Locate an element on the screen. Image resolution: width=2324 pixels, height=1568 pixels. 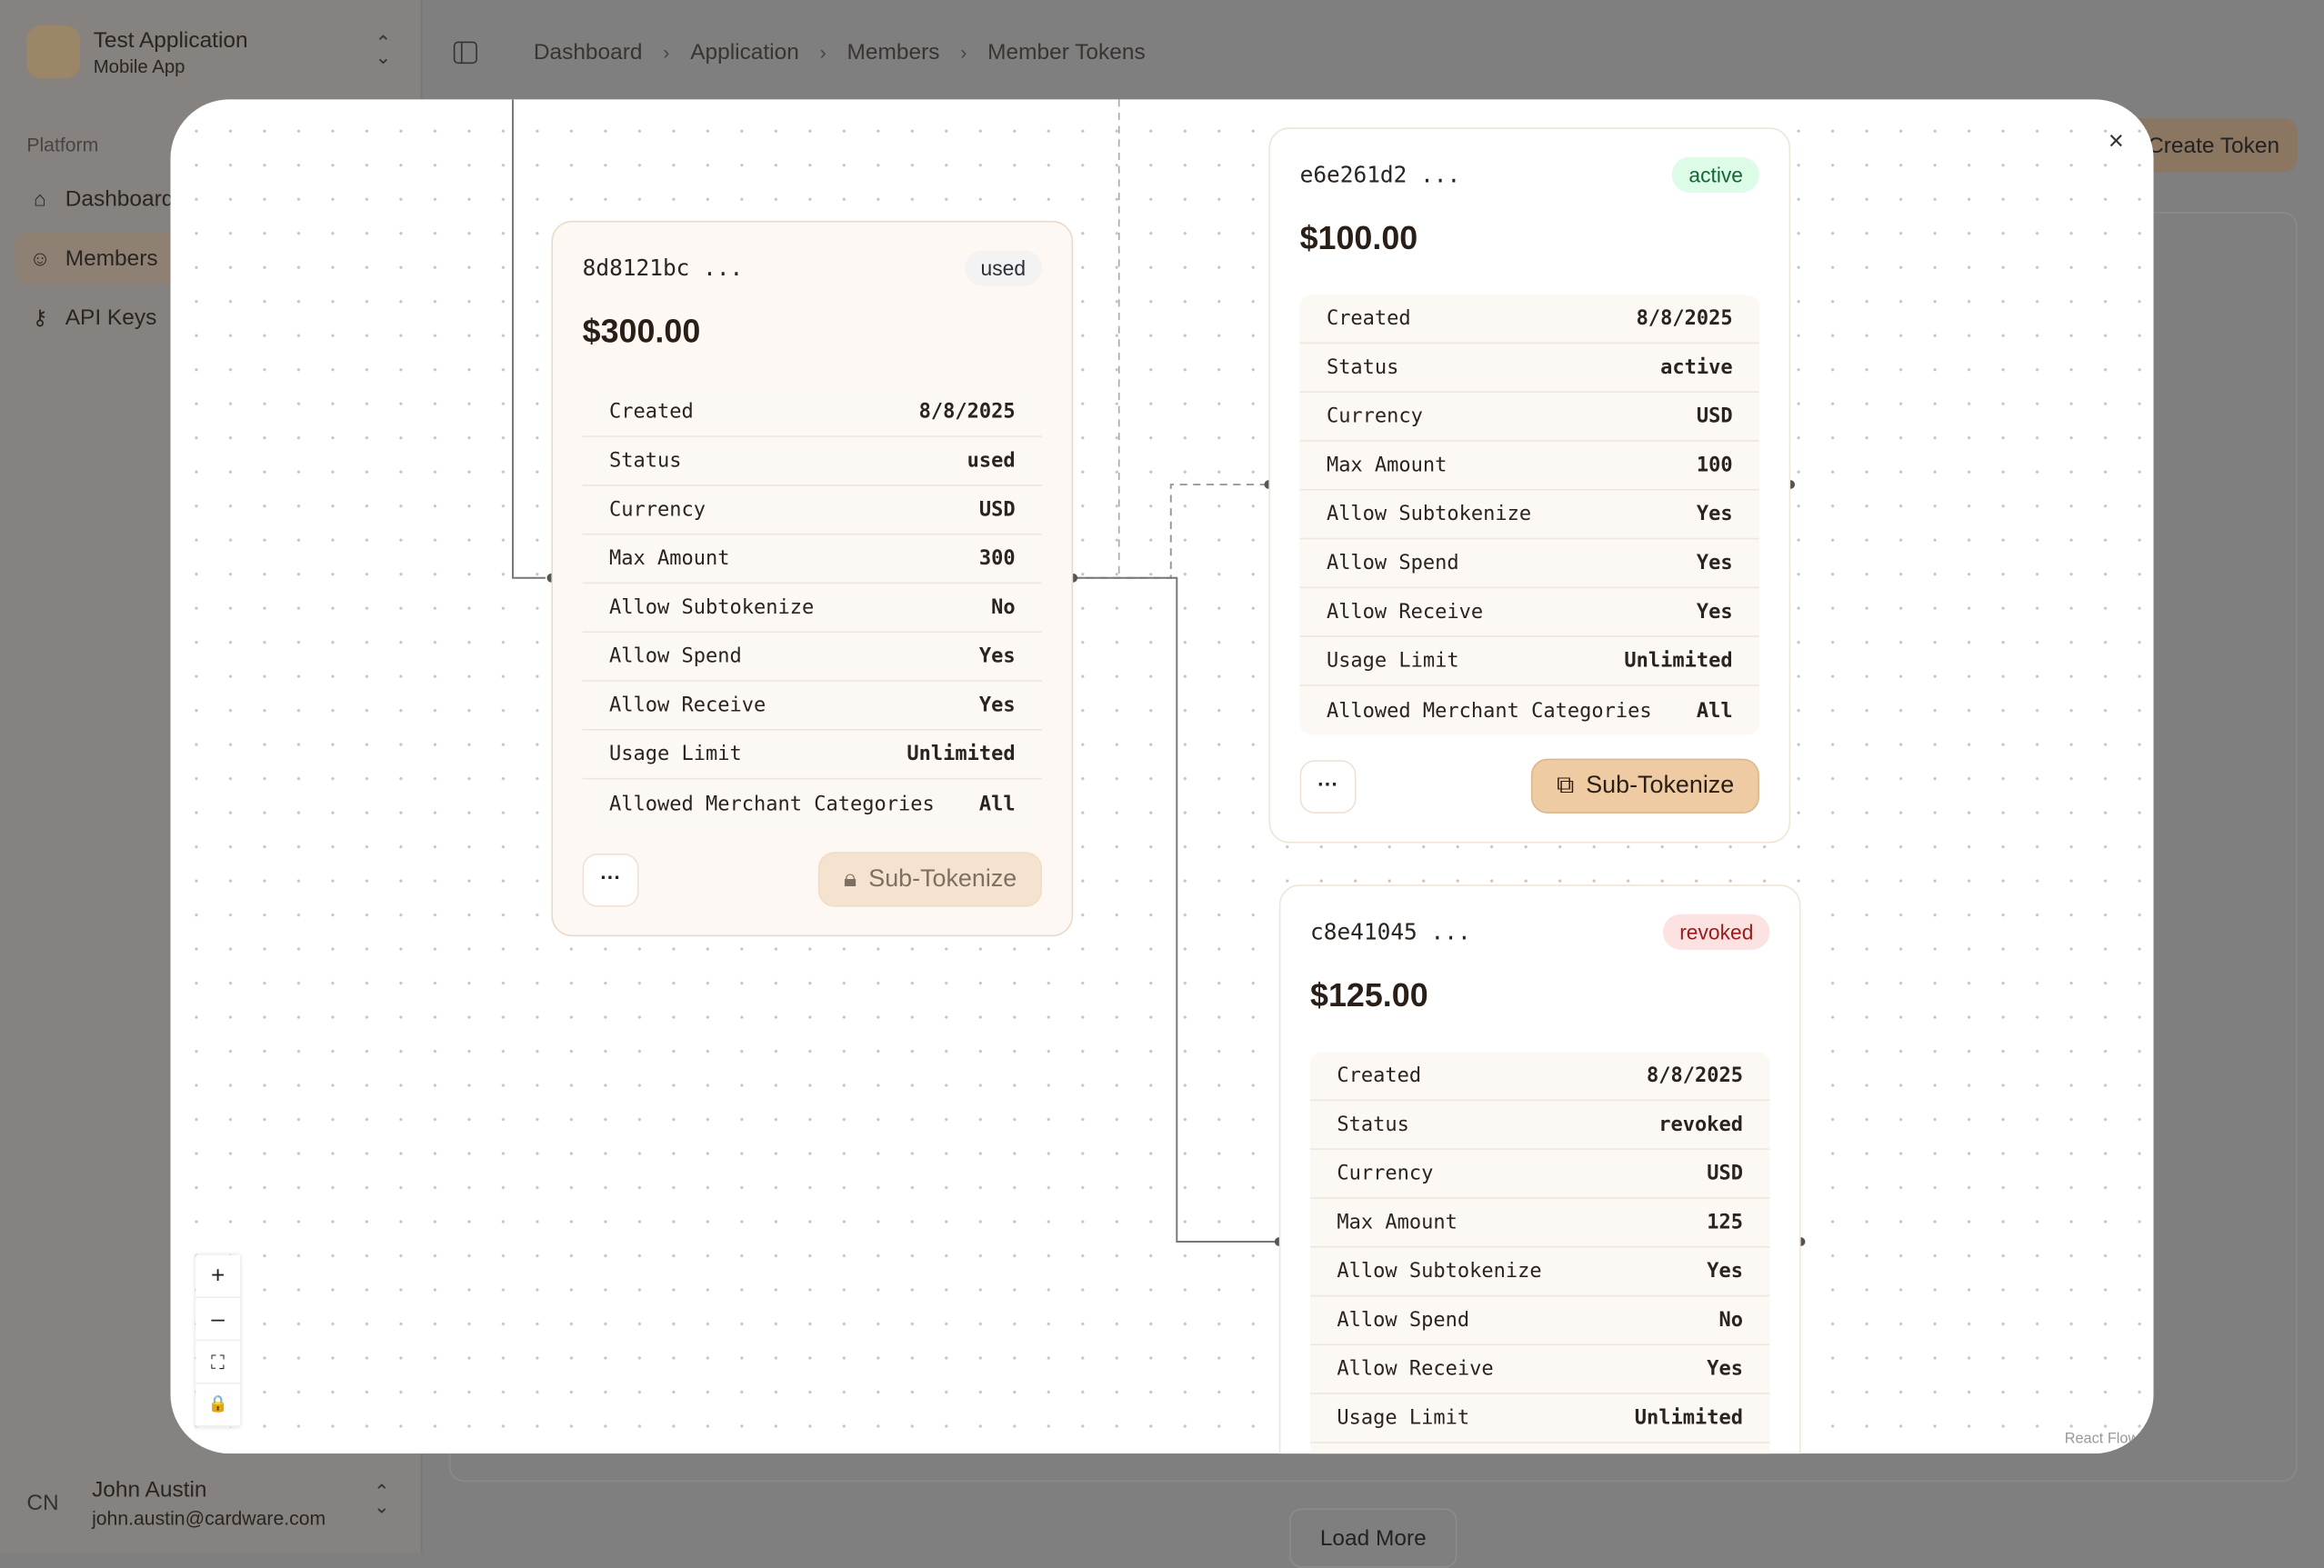
detail-row: Allowed Merchant Categories All is located at coordinates (1530, 711).